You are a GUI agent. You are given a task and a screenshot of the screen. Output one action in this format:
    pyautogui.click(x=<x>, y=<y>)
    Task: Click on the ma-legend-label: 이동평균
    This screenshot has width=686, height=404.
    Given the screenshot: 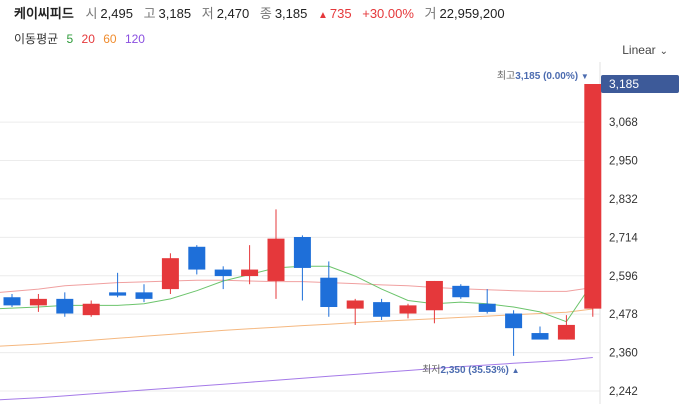 What is the action you would take?
    pyautogui.click(x=36, y=39)
    